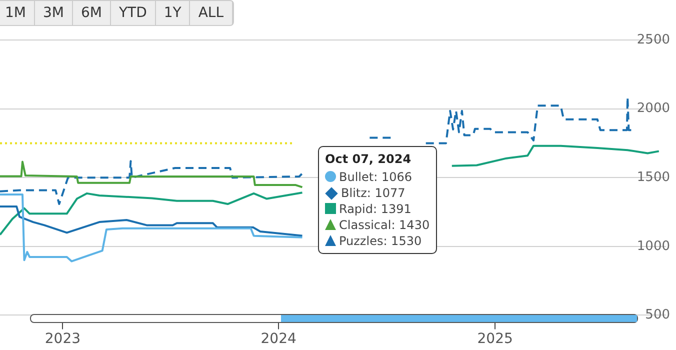 This screenshot has width=676, height=350. Describe the element at coordinates (375, 177) in the screenshot. I see `annotation: Bullet: 1066` at that location.